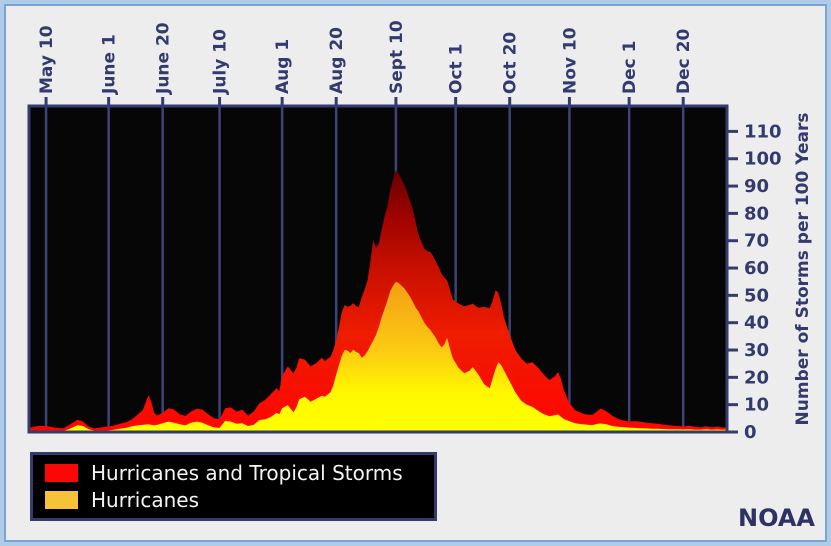 The width and height of the screenshot is (831, 546). What do you see at coordinates (61, 472) in the screenshot?
I see `legend-swatch-total-storms` at bounding box center [61, 472].